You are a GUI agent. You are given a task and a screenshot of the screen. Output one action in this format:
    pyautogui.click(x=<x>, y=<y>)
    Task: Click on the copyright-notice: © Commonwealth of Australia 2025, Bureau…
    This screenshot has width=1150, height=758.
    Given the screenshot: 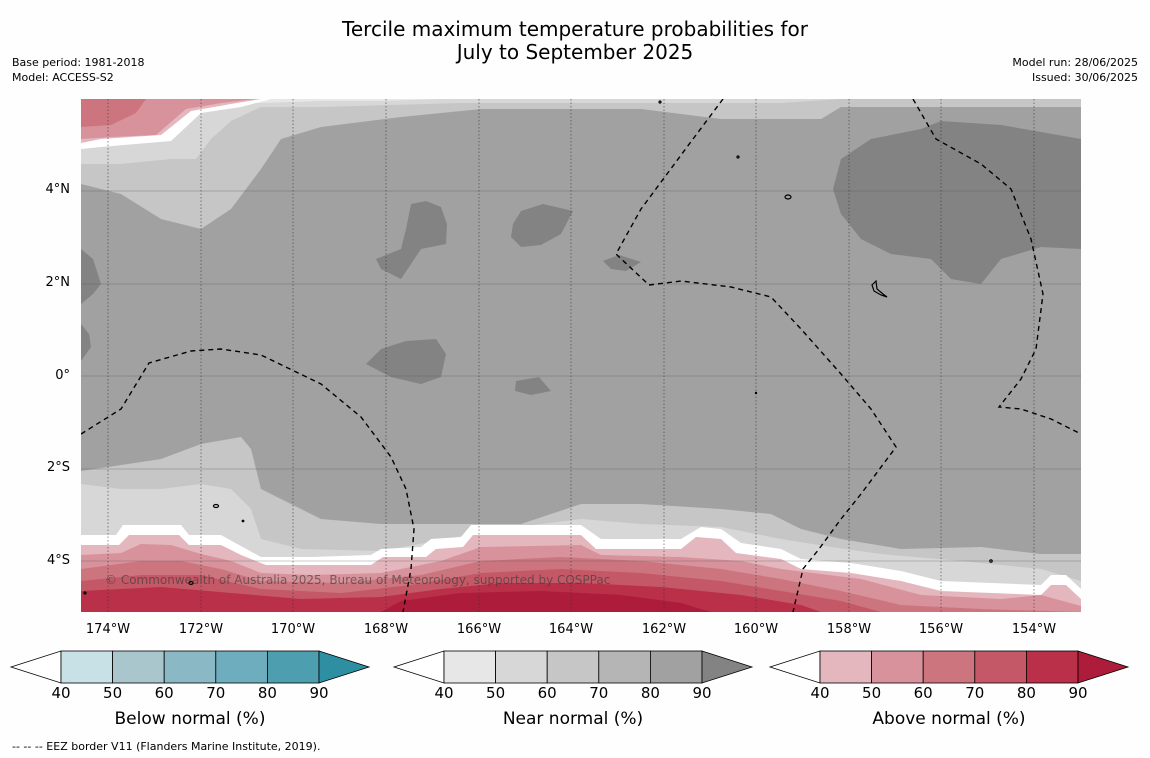 What is the action you would take?
    pyautogui.click(x=358, y=580)
    